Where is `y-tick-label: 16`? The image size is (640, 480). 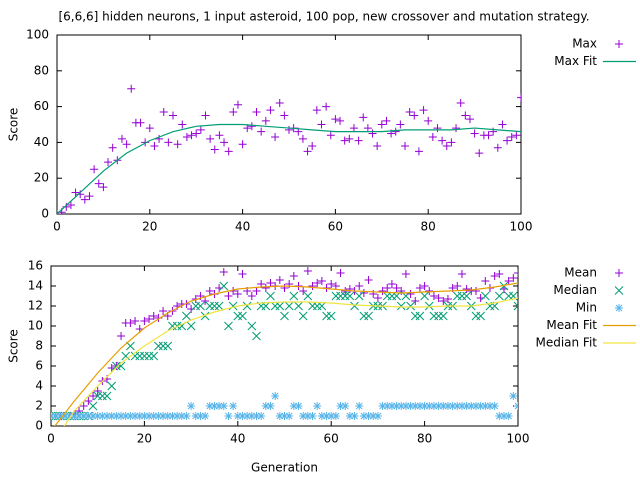 y-tick-label: 16 is located at coordinates (35, 266).